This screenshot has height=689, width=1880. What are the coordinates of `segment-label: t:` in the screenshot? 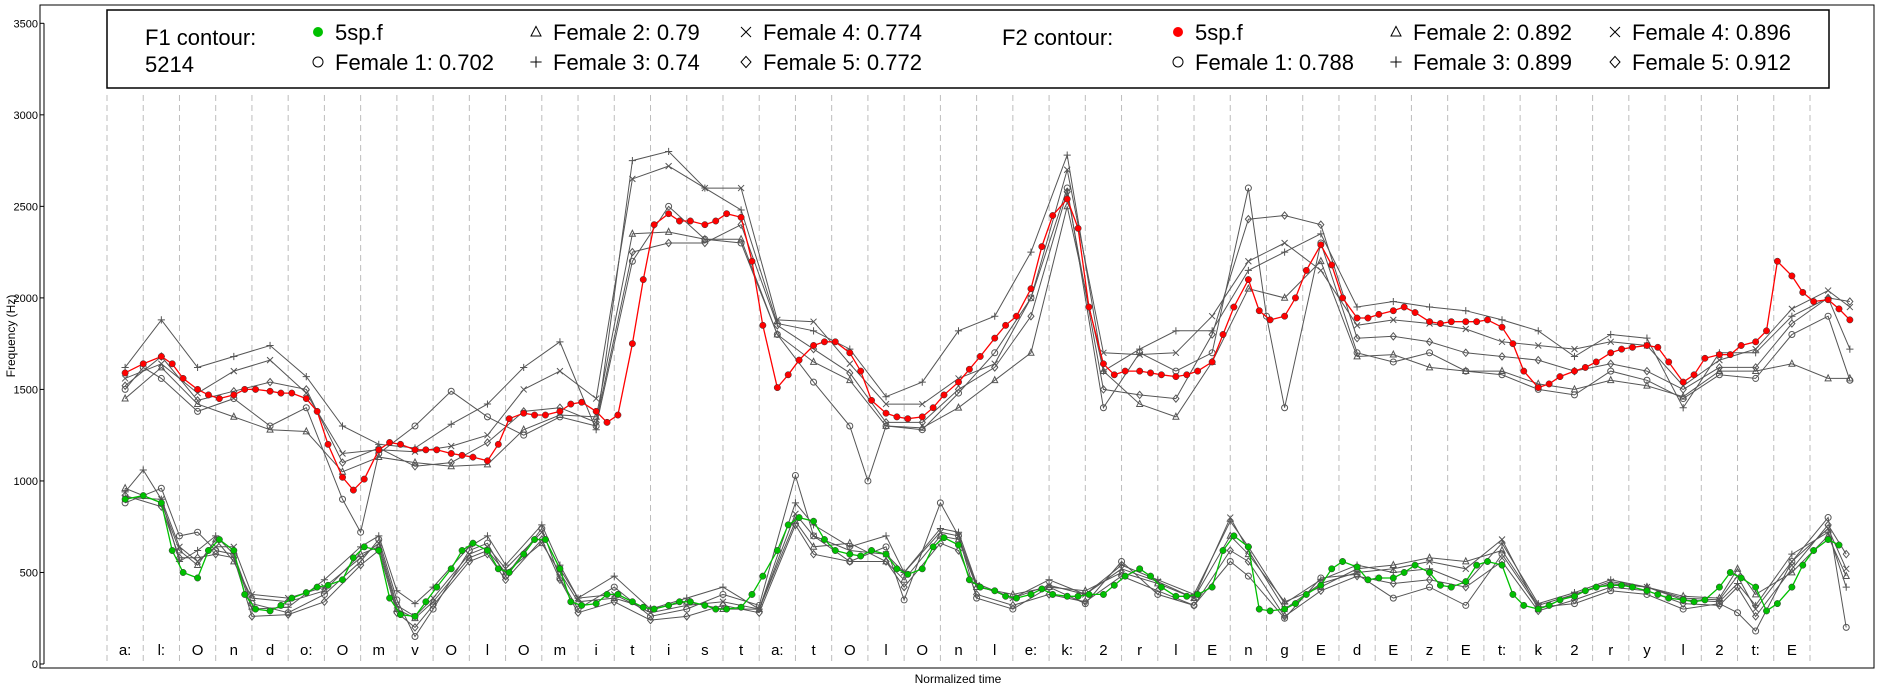 It's located at (1755, 650).